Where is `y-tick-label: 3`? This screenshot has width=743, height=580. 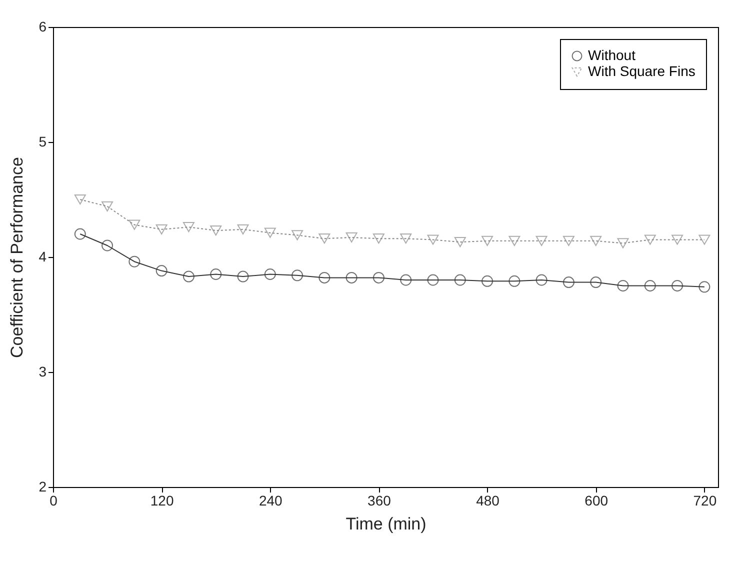
y-tick-label: 3 is located at coordinates (42, 372).